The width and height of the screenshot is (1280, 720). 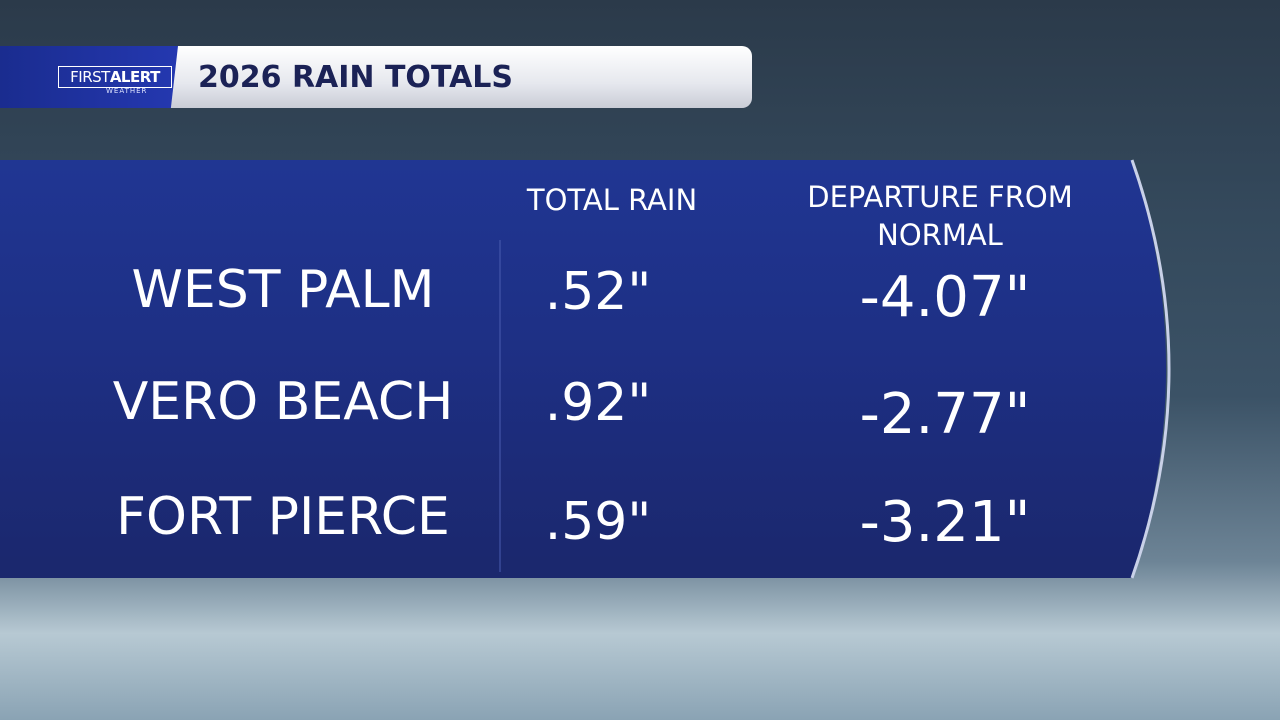 What do you see at coordinates (127, 91) in the screenshot?
I see `logo-sub: WEATHER` at bounding box center [127, 91].